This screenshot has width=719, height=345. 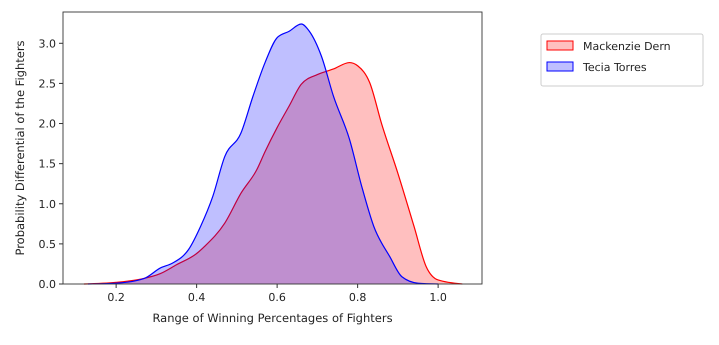 I want to click on y-tick-label: 1.5, so click(x=47, y=164).